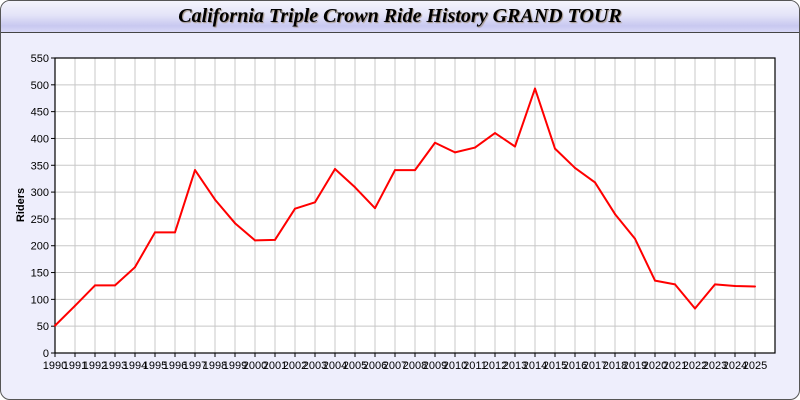 This screenshot has width=800, height=400. I want to click on x-tick-label: 2006, so click(375, 366).